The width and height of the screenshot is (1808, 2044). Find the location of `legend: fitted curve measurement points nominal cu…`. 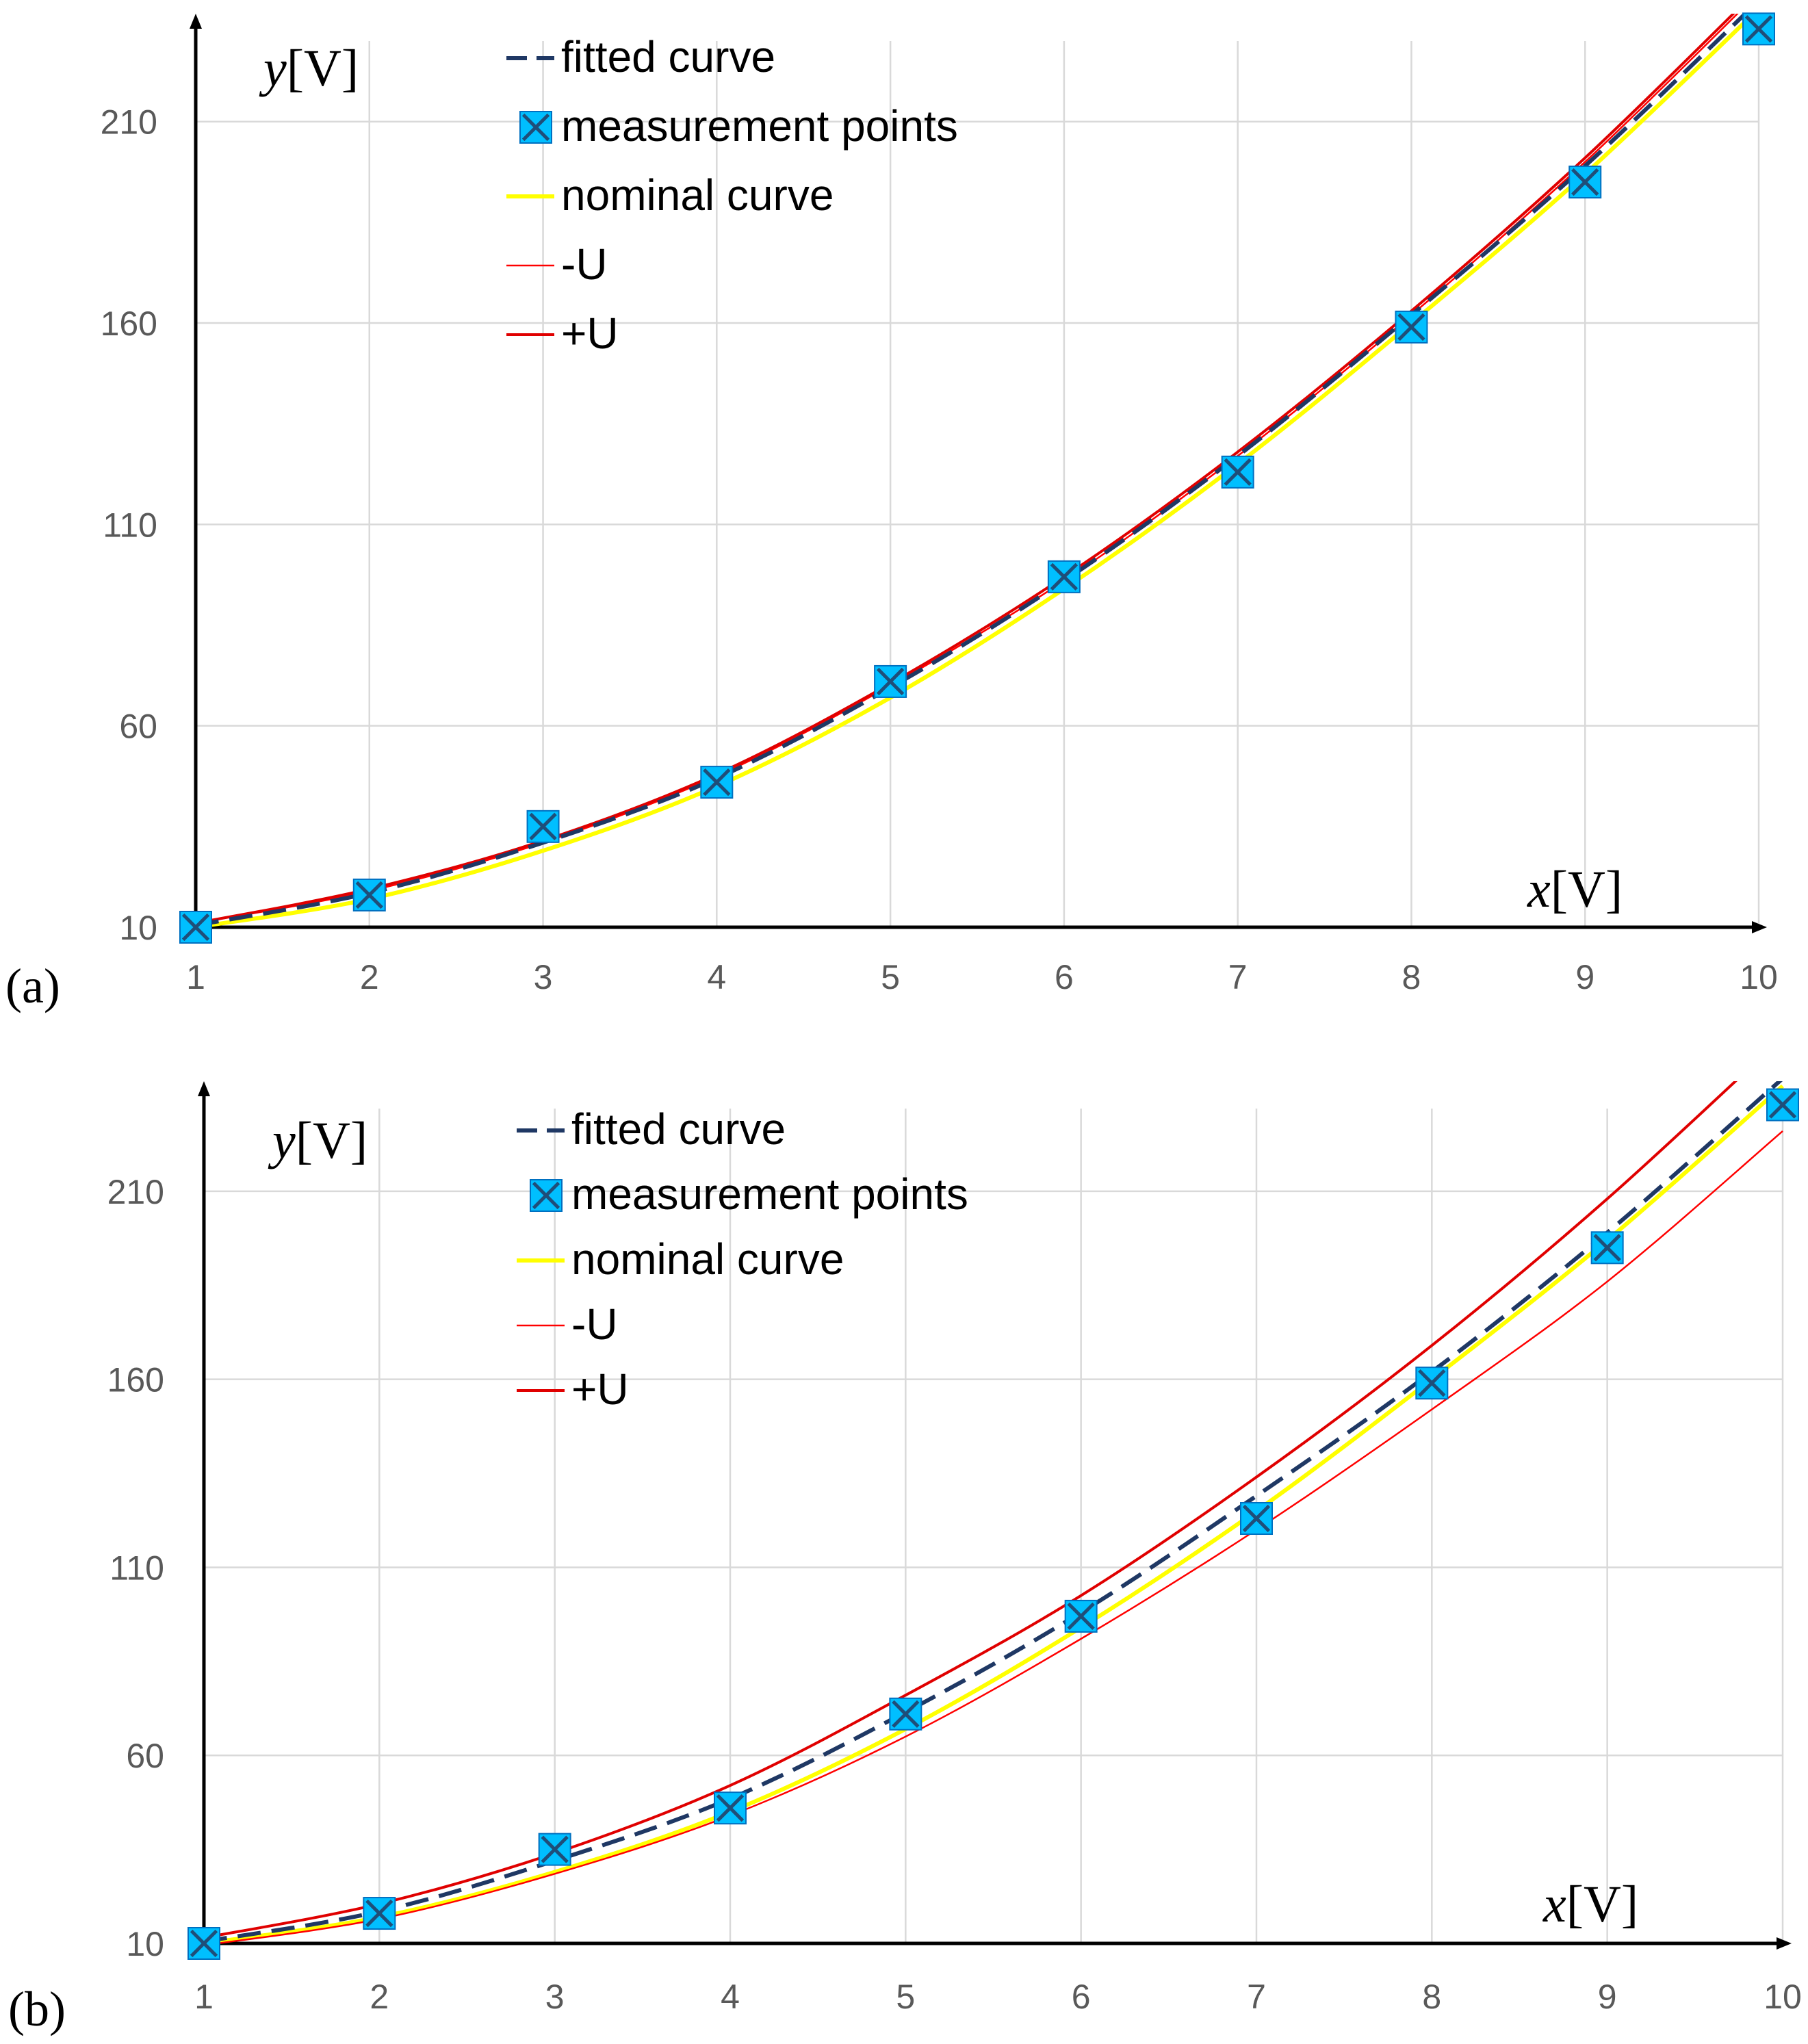

legend: fitted curve measurement points nominal cu… is located at coordinates (742, 1259).